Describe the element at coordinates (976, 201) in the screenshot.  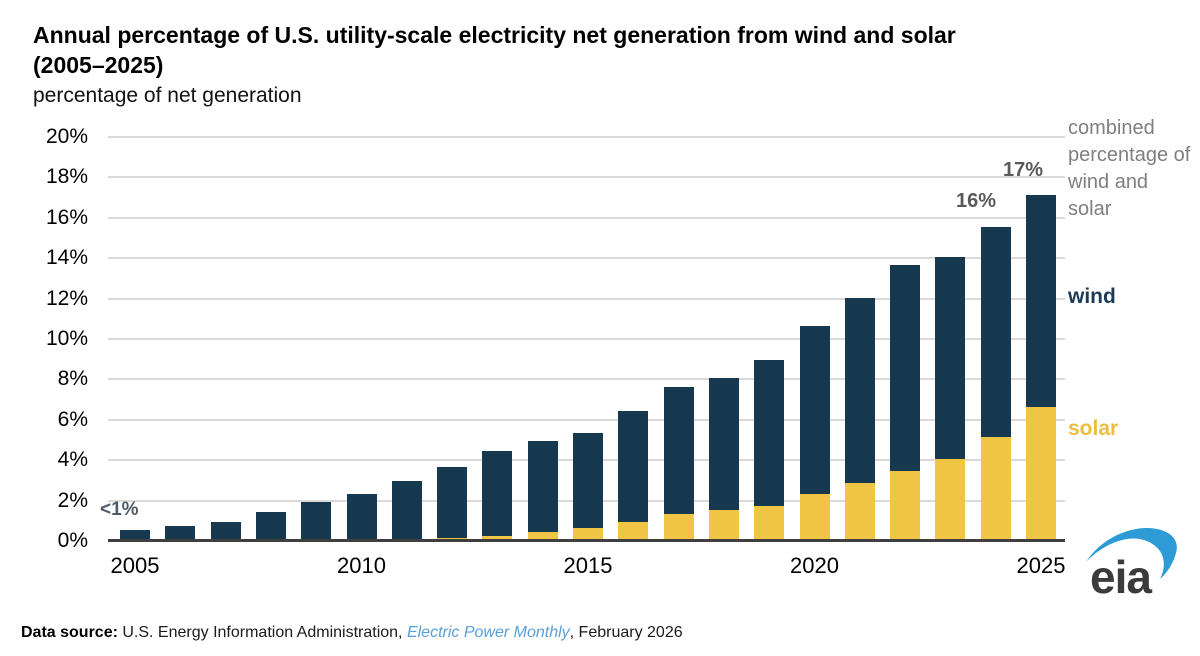
I see `annotation-2024-value: 16%` at that location.